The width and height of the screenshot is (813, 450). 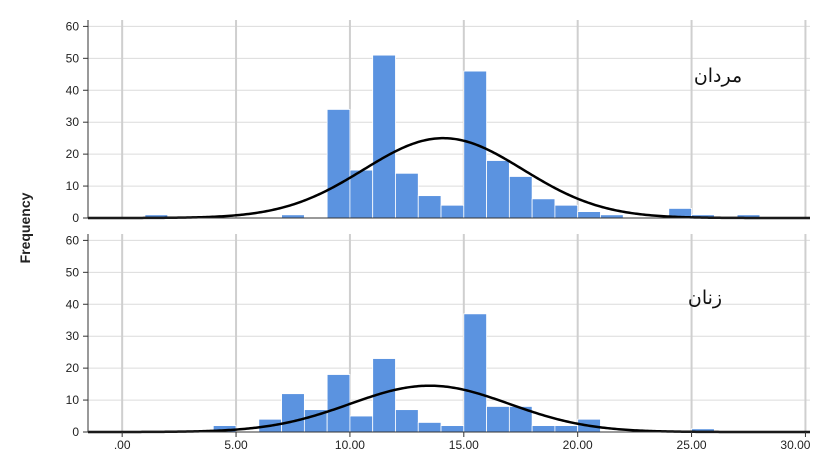 I want to click on panel-label: زنان, so click(x=705, y=298).